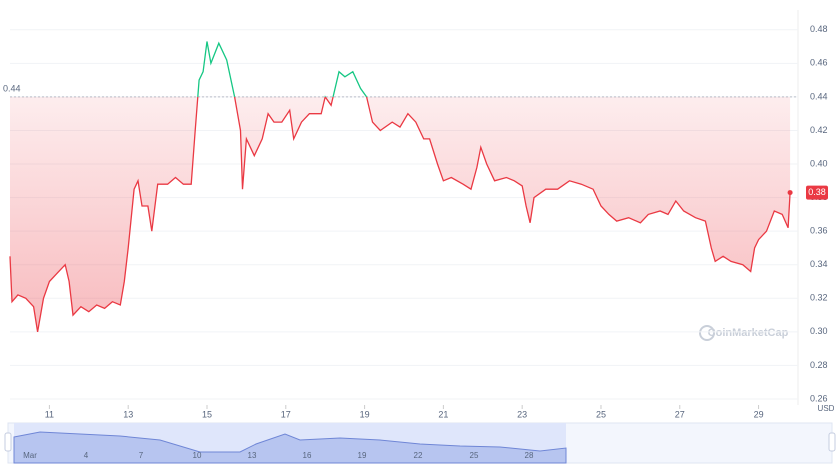 The width and height of the screenshot is (840, 473). Describe the element at coordinates (307, 455) in the screenshot. I see `navigator-label: 16` at that location.